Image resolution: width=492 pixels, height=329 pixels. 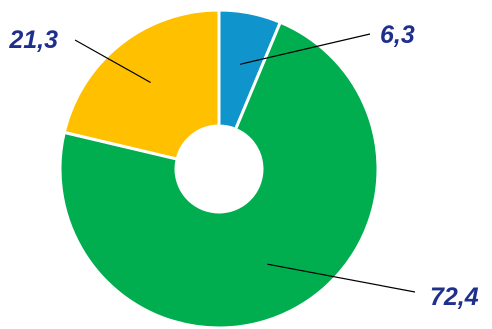 What do you see at coordinates (397, 35) in the screenshot?
I see `data-label-0: 6,3` at bounding box center [397, 35].